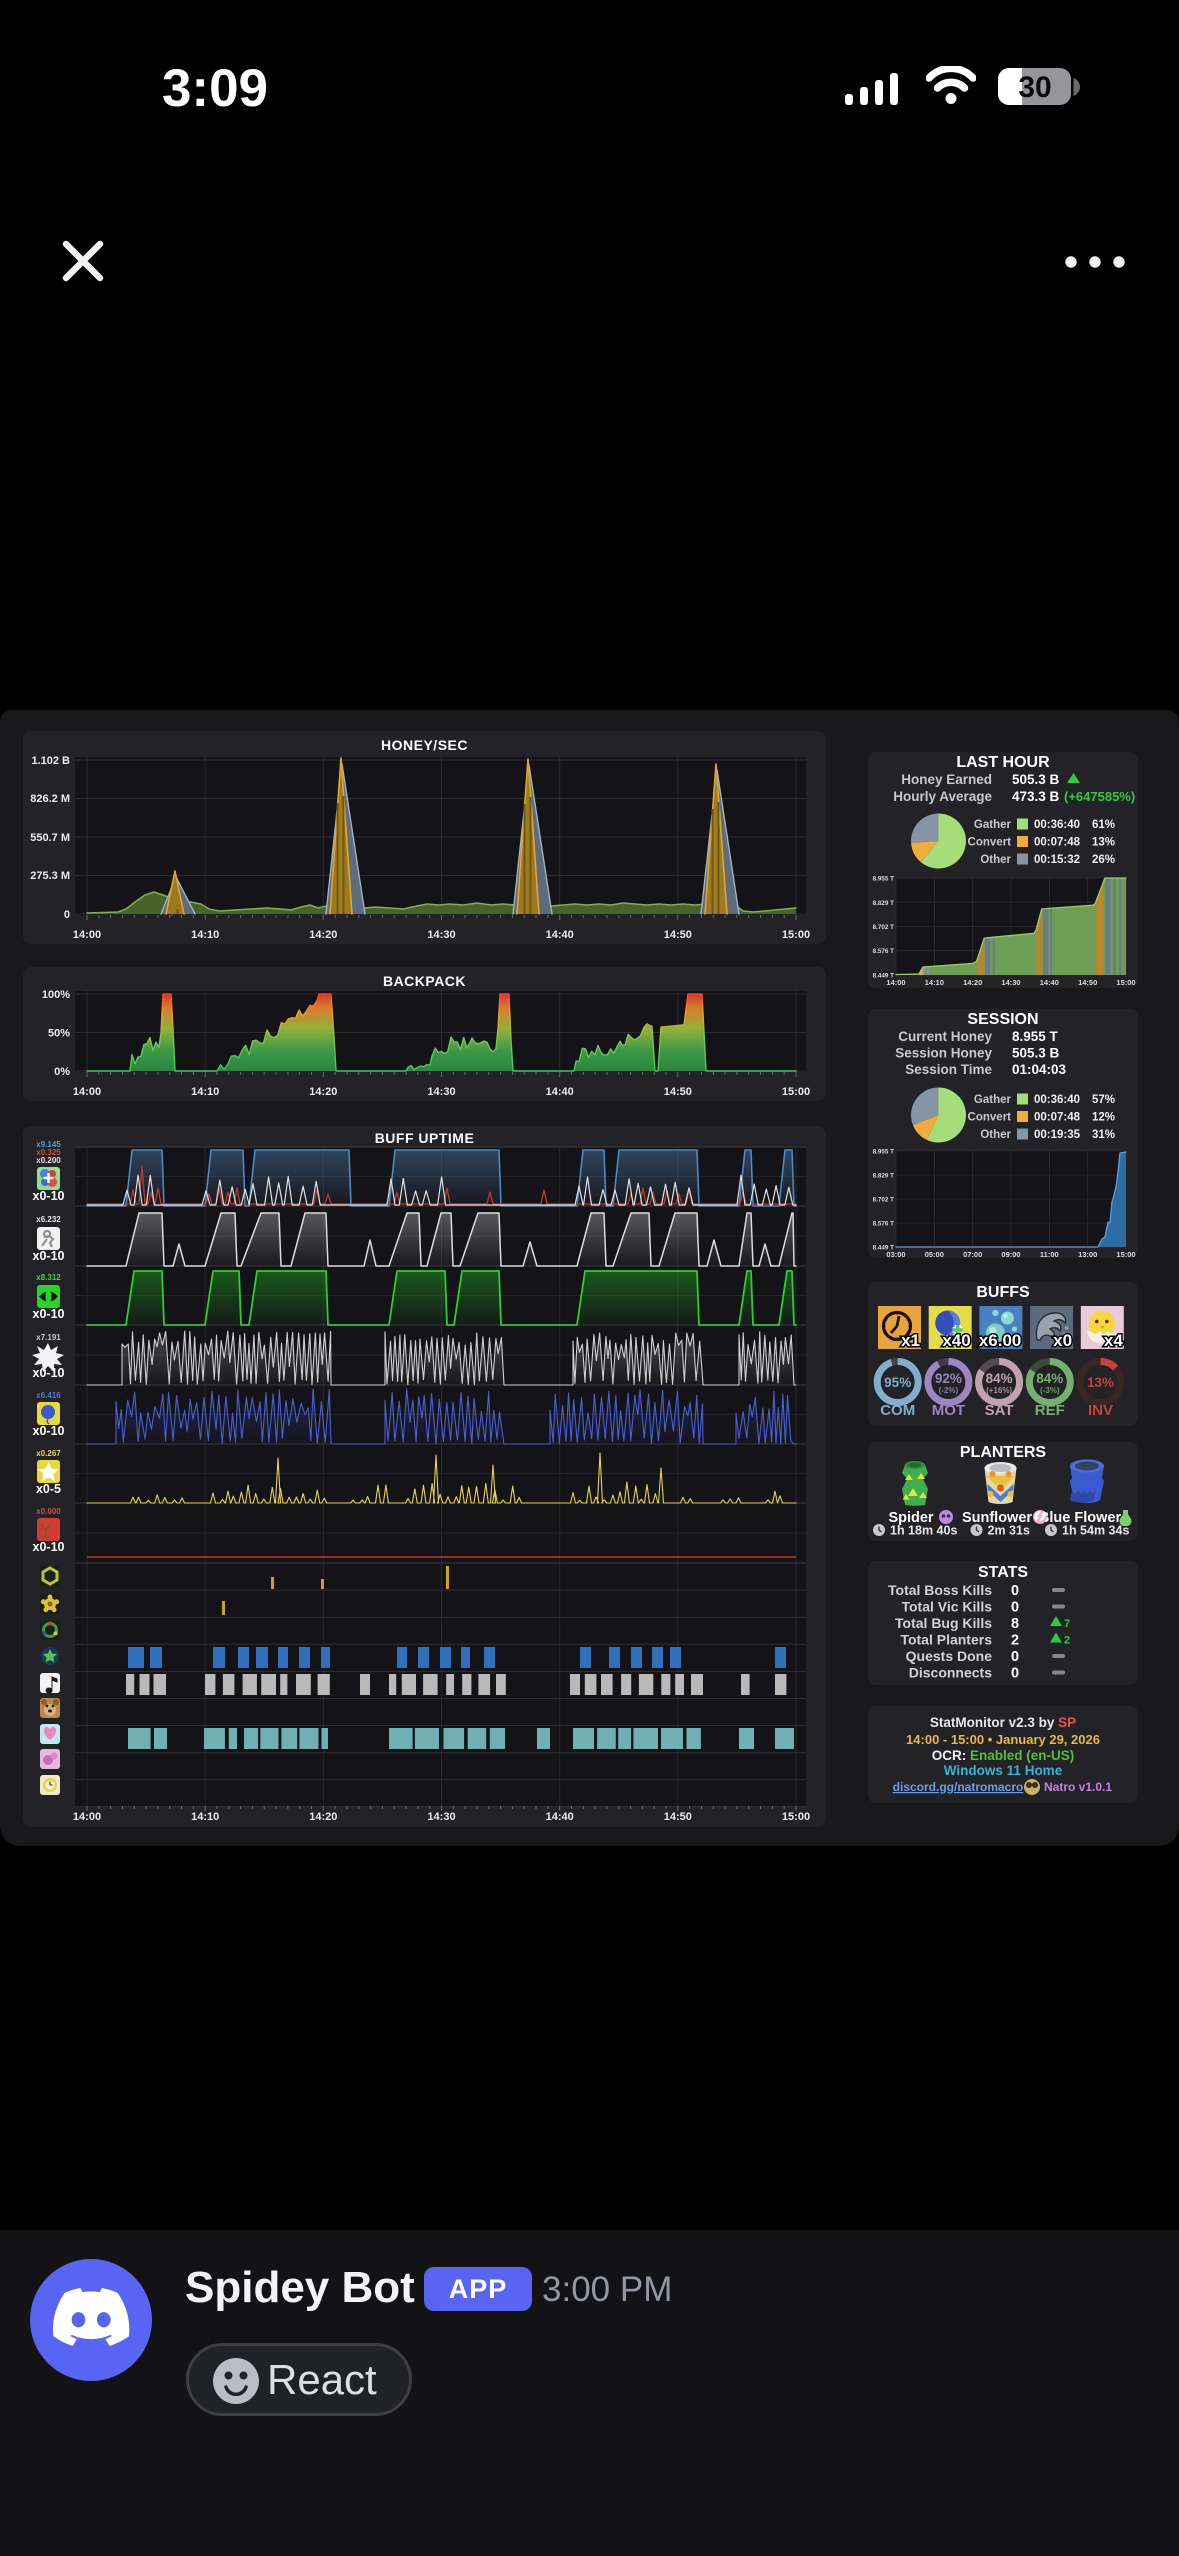 The width and height of the screenshot is (1179, 2556). Describe the element at coordinates (946, 1640) in the screenshot. I see `svg-text: Total Planters` at that location.